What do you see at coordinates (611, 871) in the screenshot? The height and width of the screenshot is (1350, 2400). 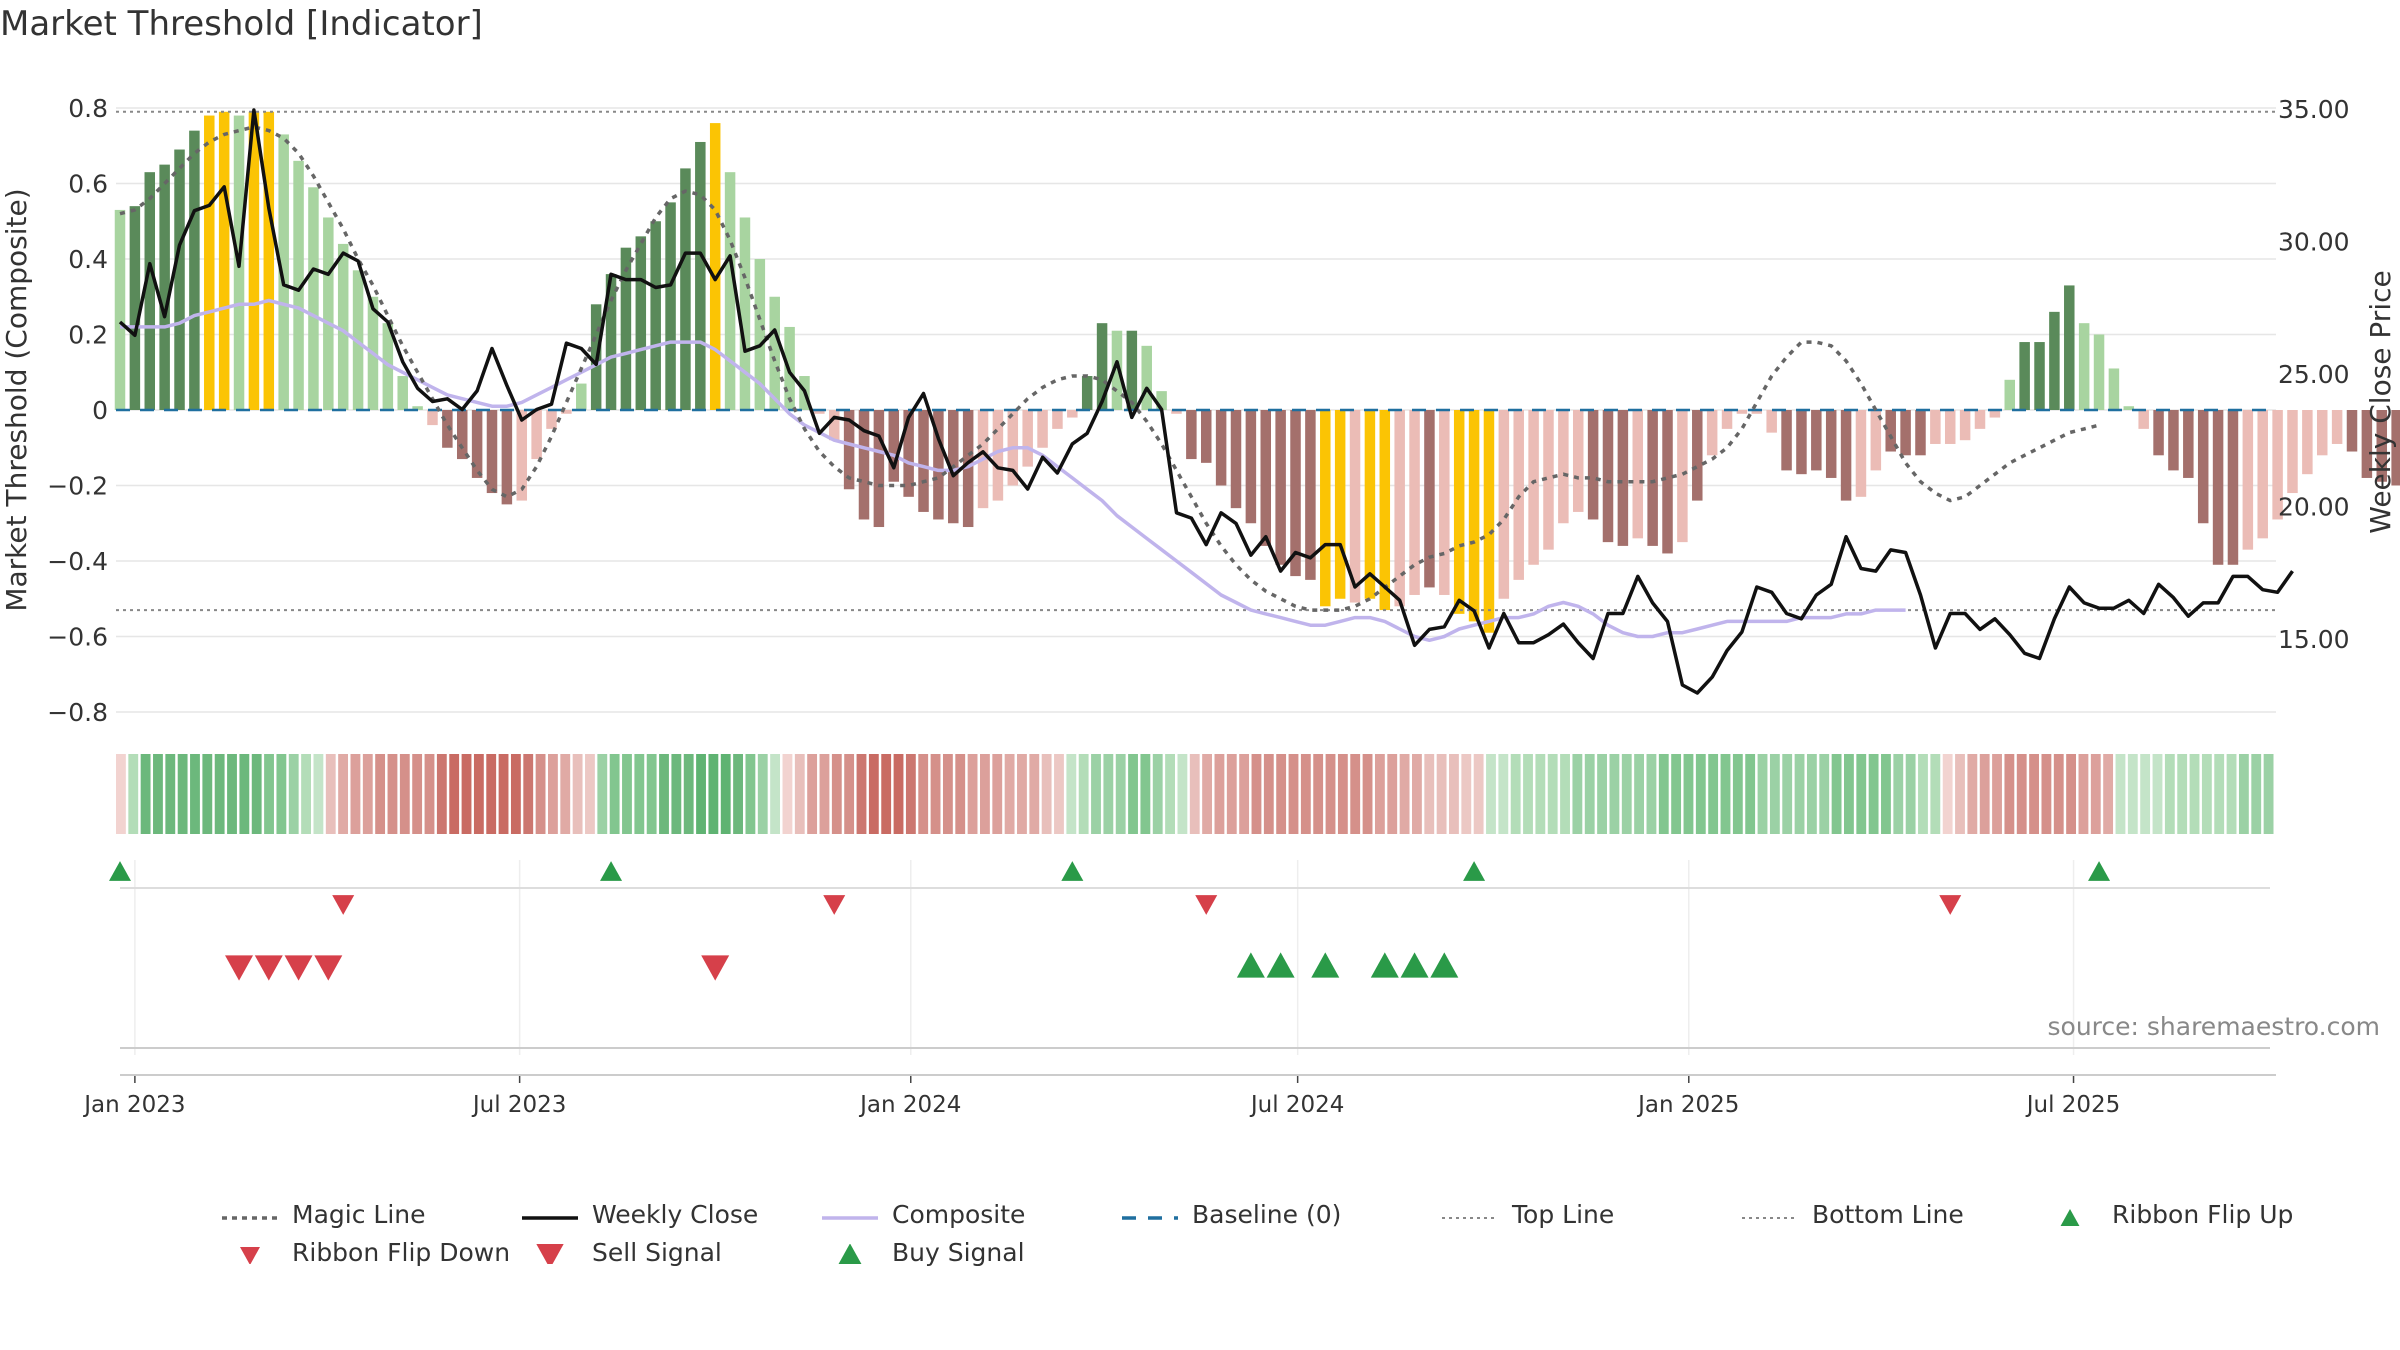 I see `ribbon-flip-up-marker` at bounding box center [611, 871].